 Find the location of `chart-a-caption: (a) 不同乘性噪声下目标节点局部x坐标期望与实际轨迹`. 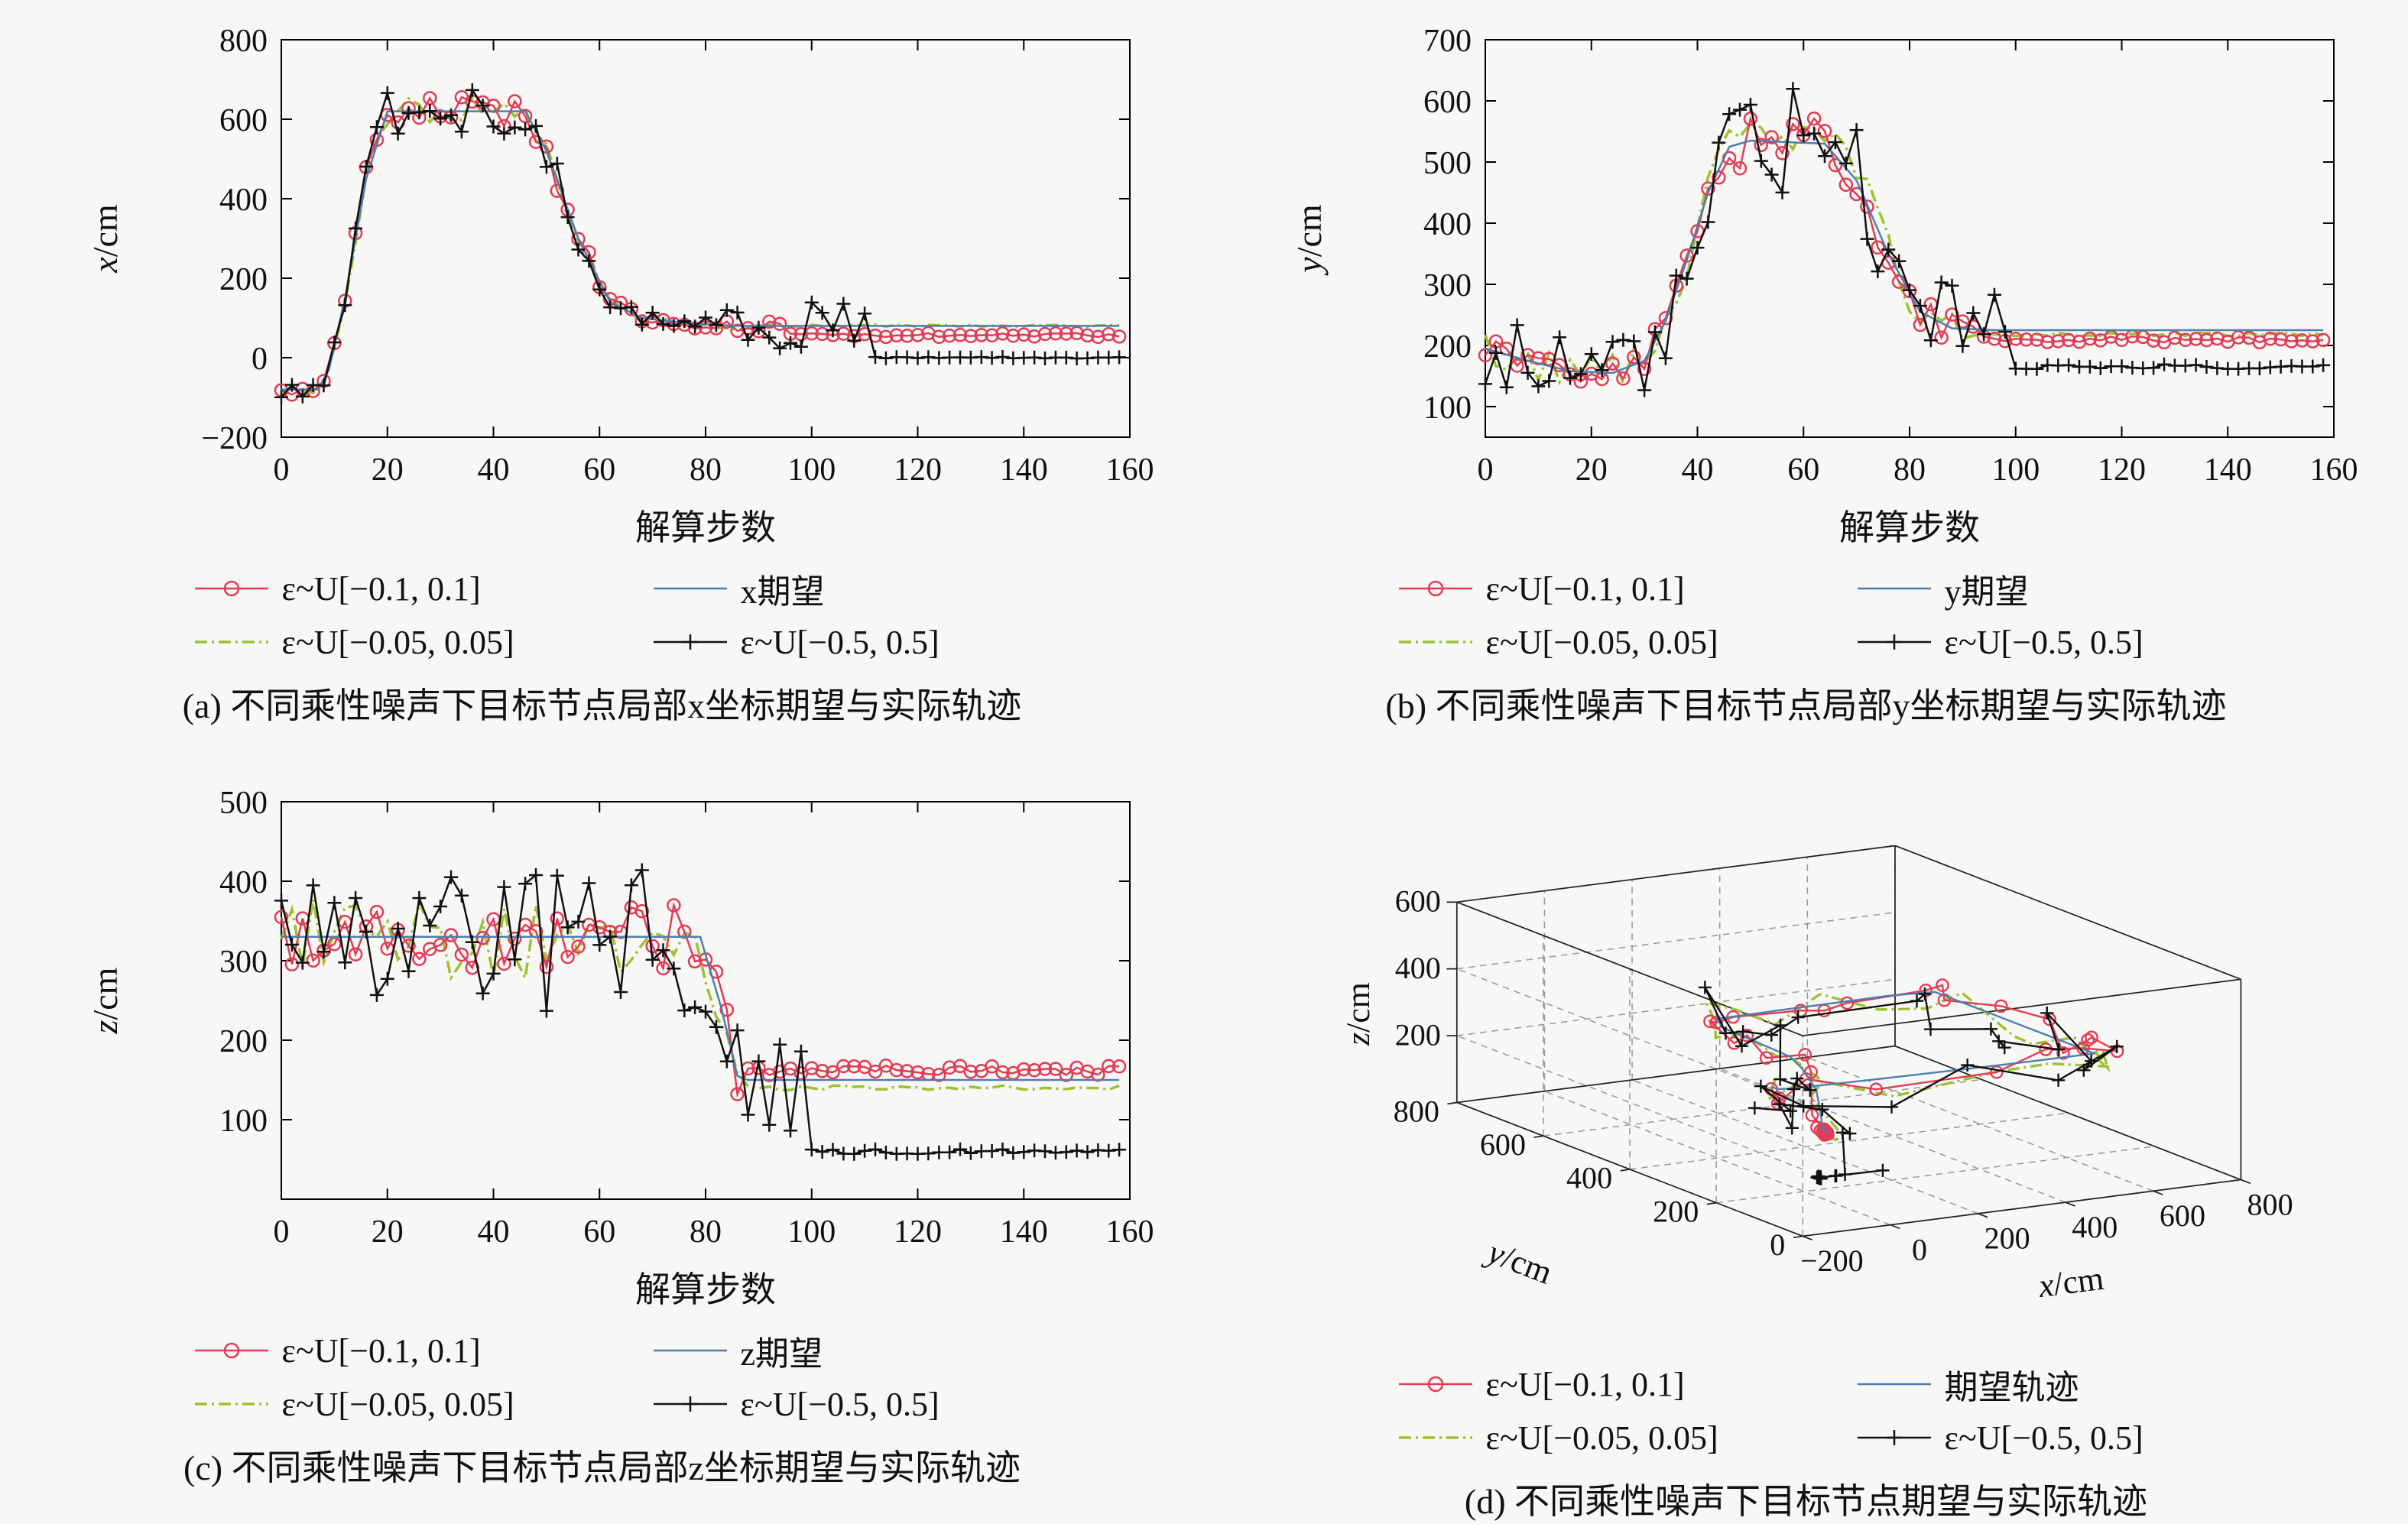

chart-a-caption: (a) 不同乘性噪声下目标节点局部x坐标期望与实际轨迹 is located at coordinates (602, 705).